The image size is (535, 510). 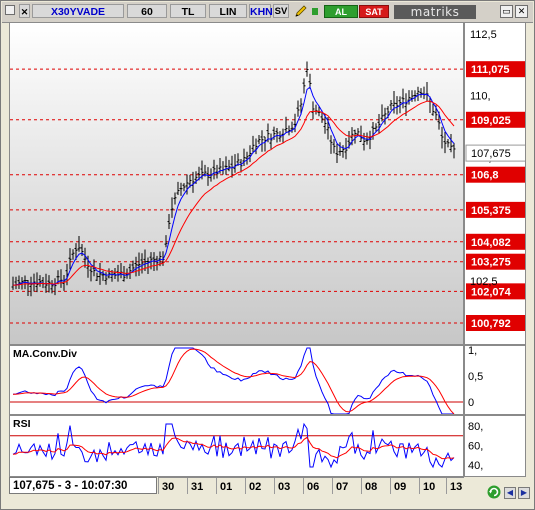 What do you see at coordinates (494, 492) in the screenshot?
I see `refresh-icon` at bounding box center [494, 492].